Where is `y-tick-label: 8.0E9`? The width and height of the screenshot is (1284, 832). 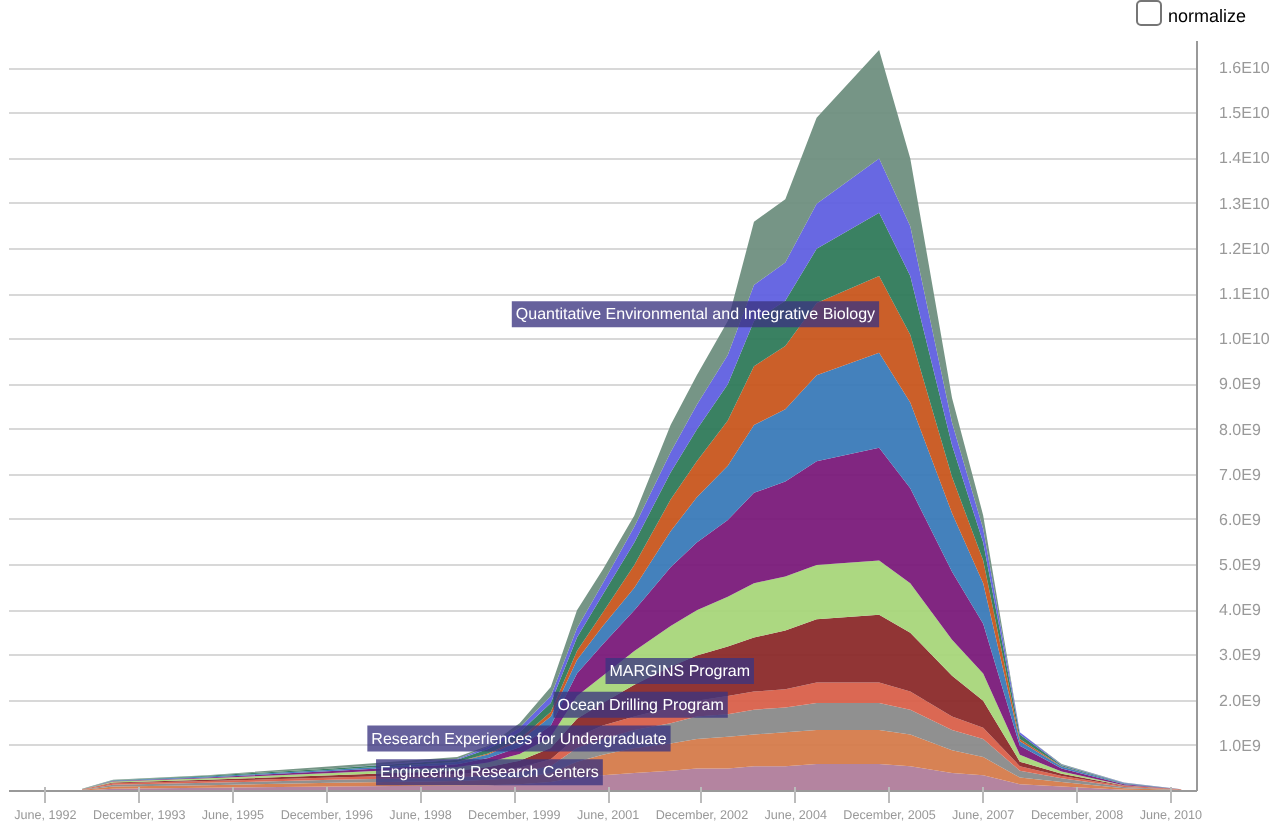
y-tick-label: 8.0E9 is located at coordinates (1240, 429).